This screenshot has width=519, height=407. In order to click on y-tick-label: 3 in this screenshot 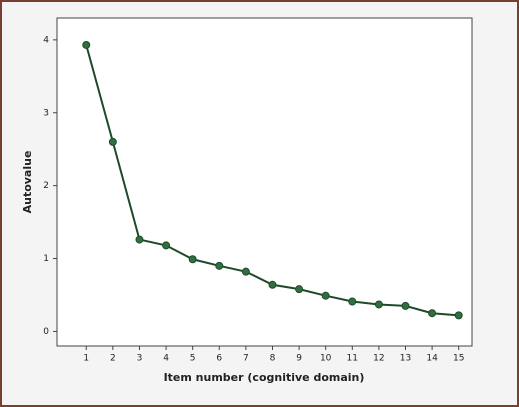, I will do `click(46, 113)`.